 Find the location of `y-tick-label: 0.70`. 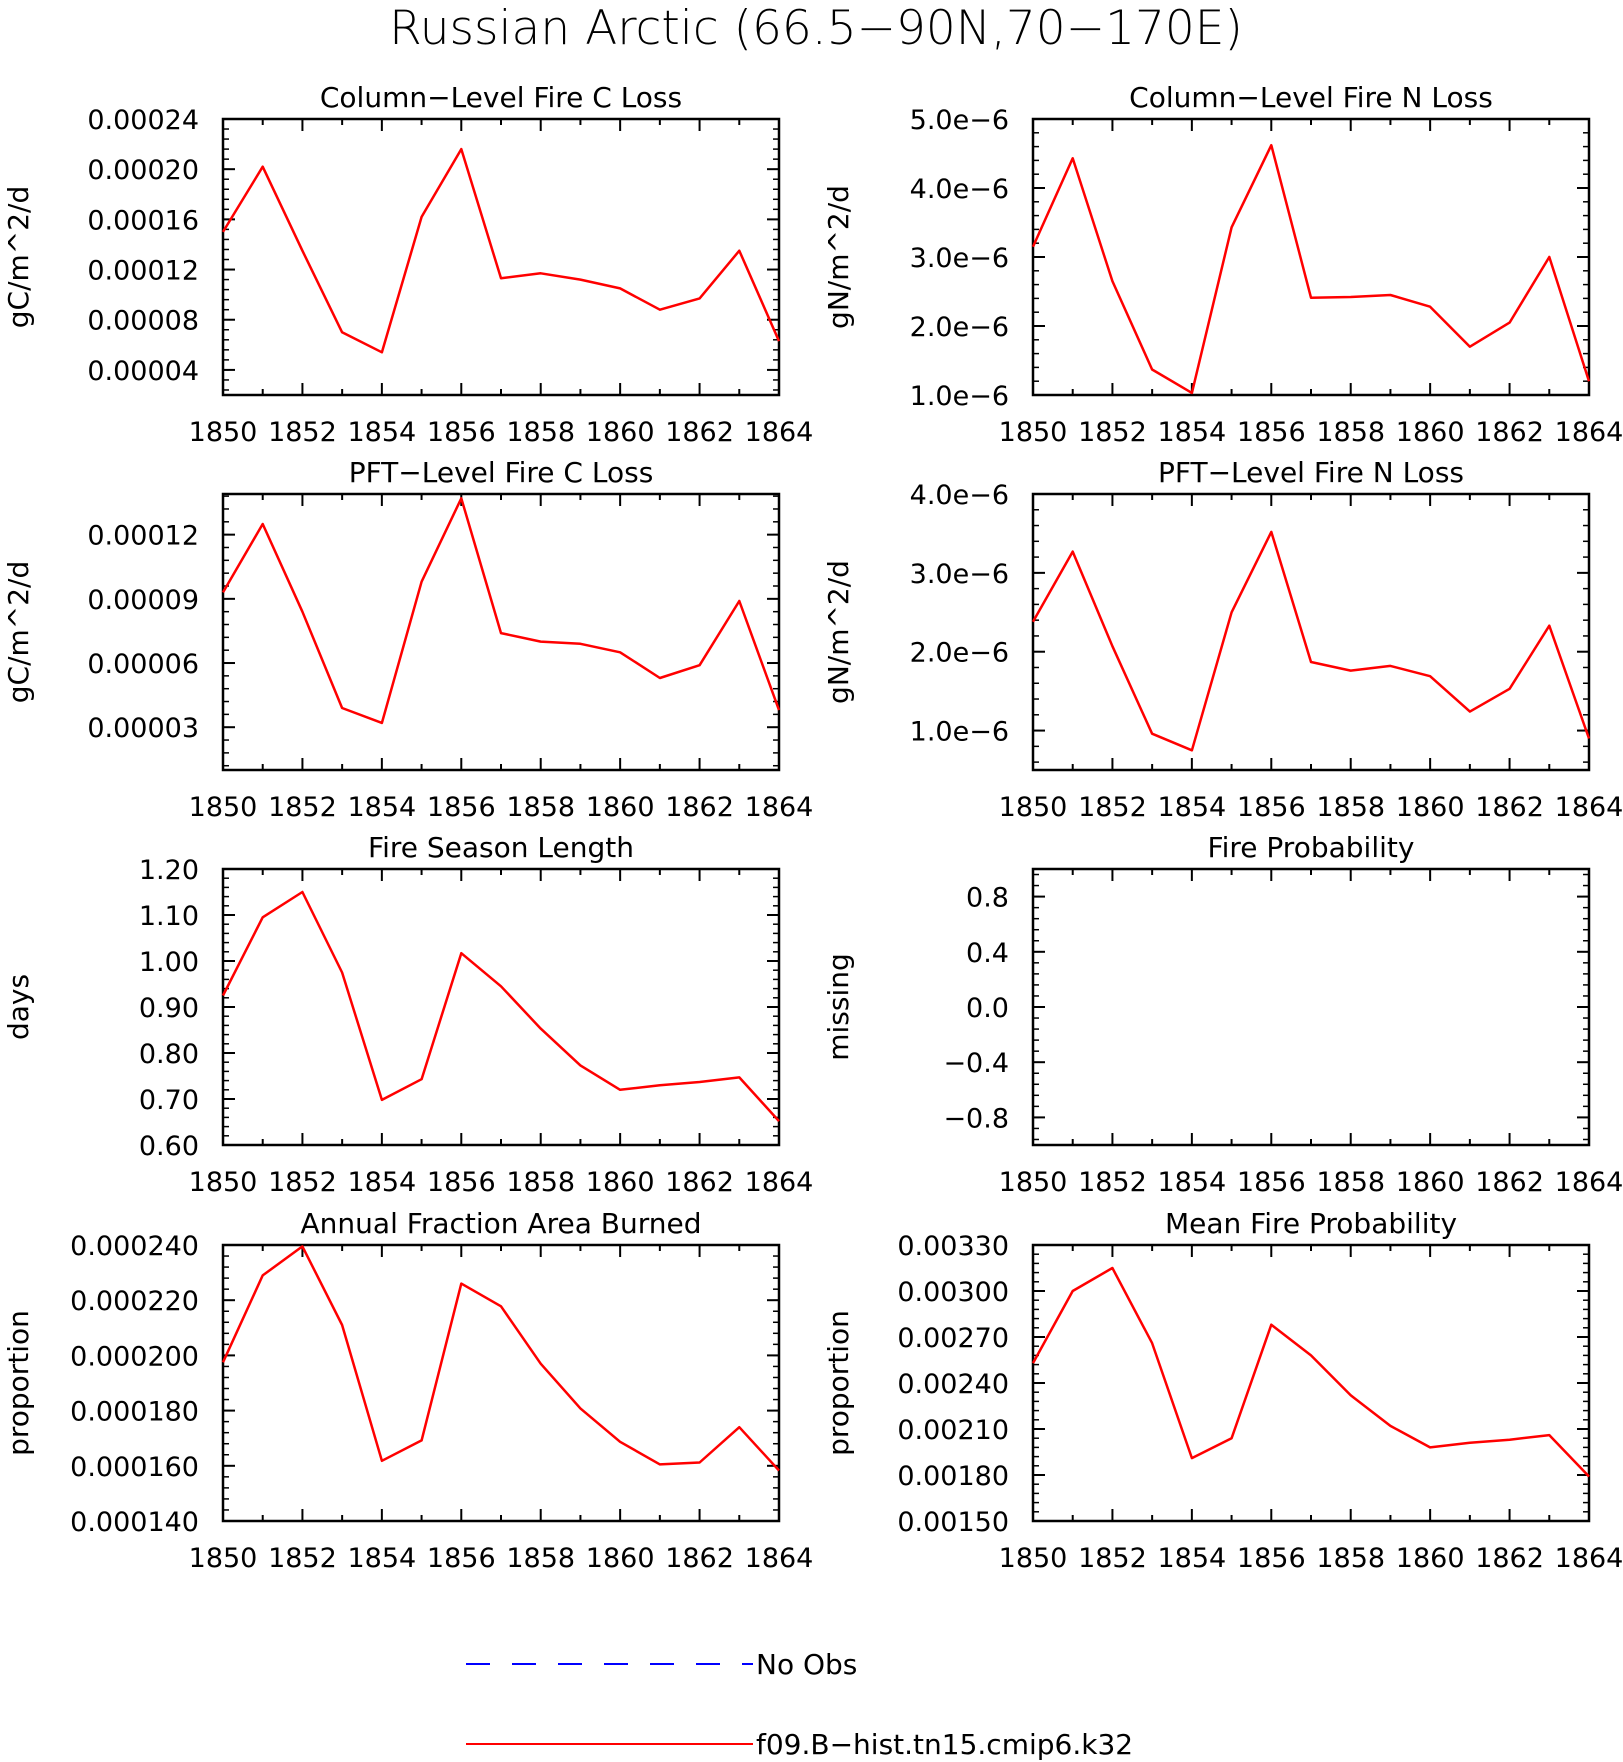

y-tick-label: 0.70 is located at coordinates (169, 1100).